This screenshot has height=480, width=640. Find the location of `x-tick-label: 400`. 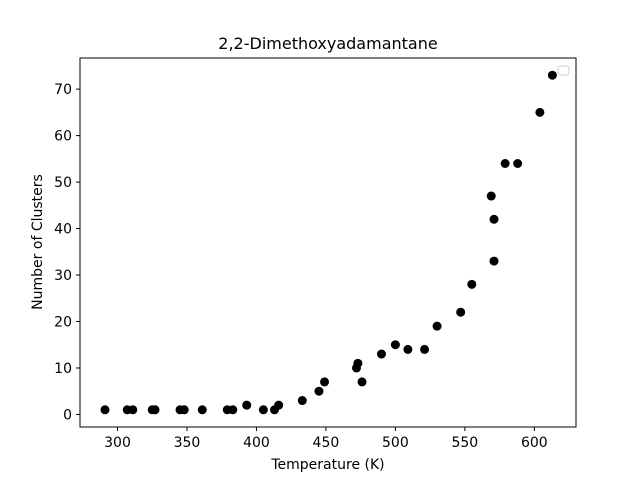

x-tick-label: 400 is located at coordinates (256, 443).